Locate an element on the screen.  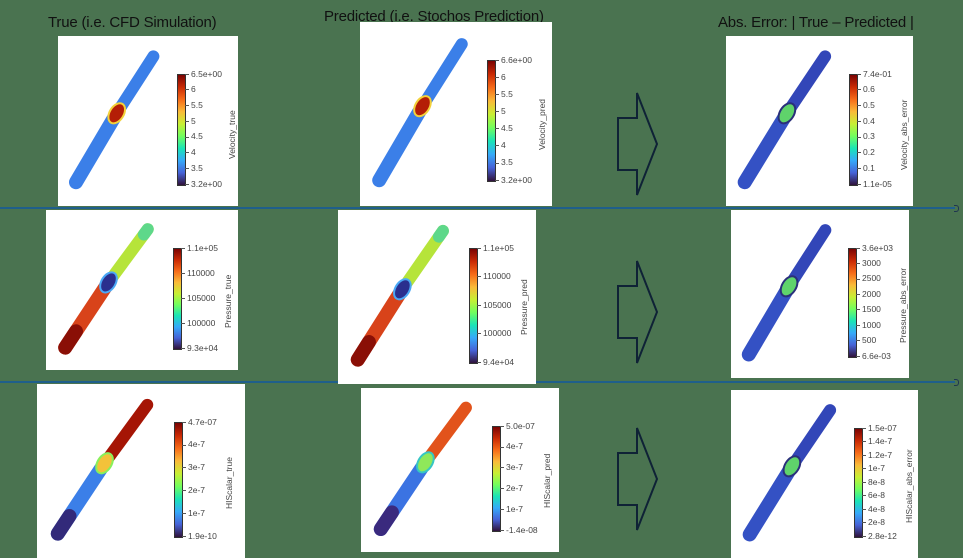
colorbar-title: Velocity_pred is located at coordinates (542, 124).